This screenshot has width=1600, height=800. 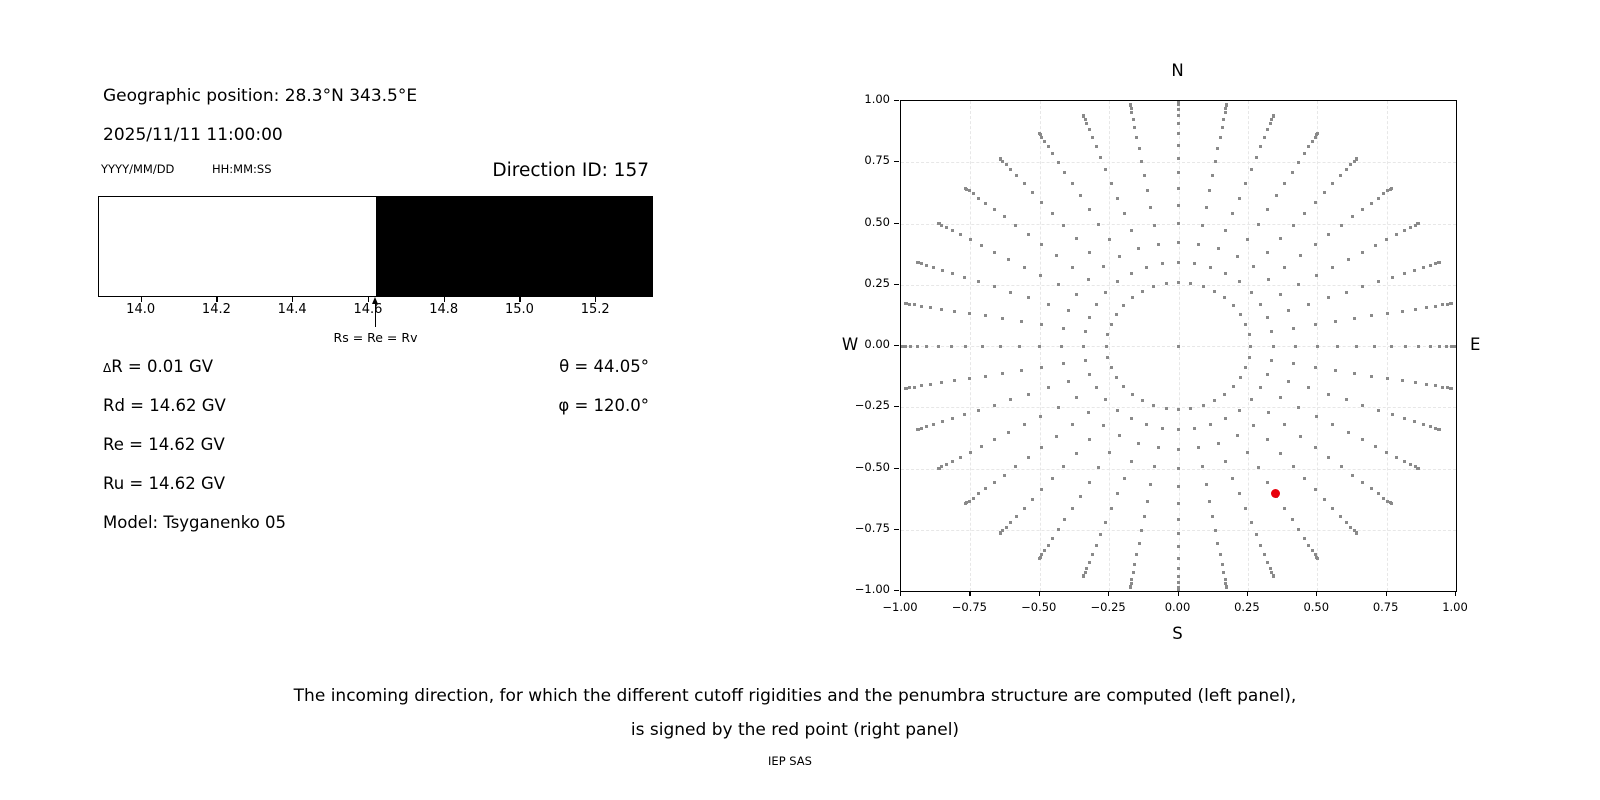 What do you see at coordinates (293, 299) in the screenshot?
I see `penumbra-tick` at bounding box center [293, 299].